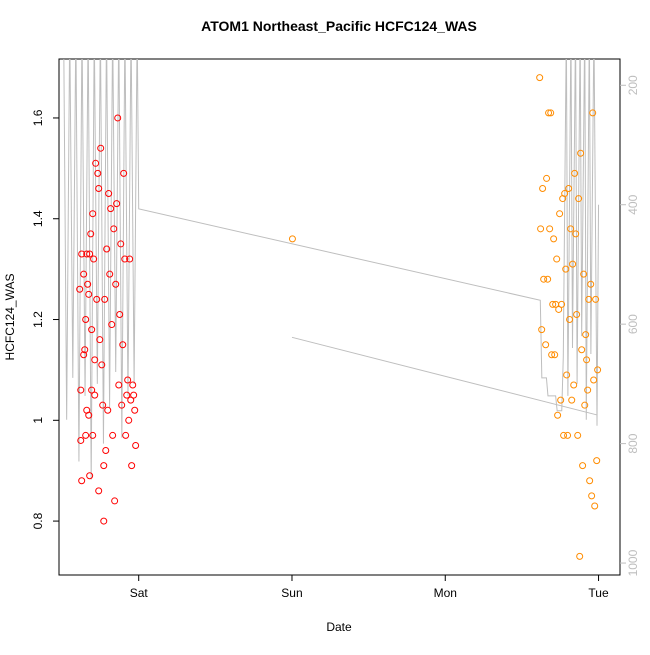 This screenshot has width=650, height=655. I want to click on y-tick-label: 1.2, so click(38, 319).